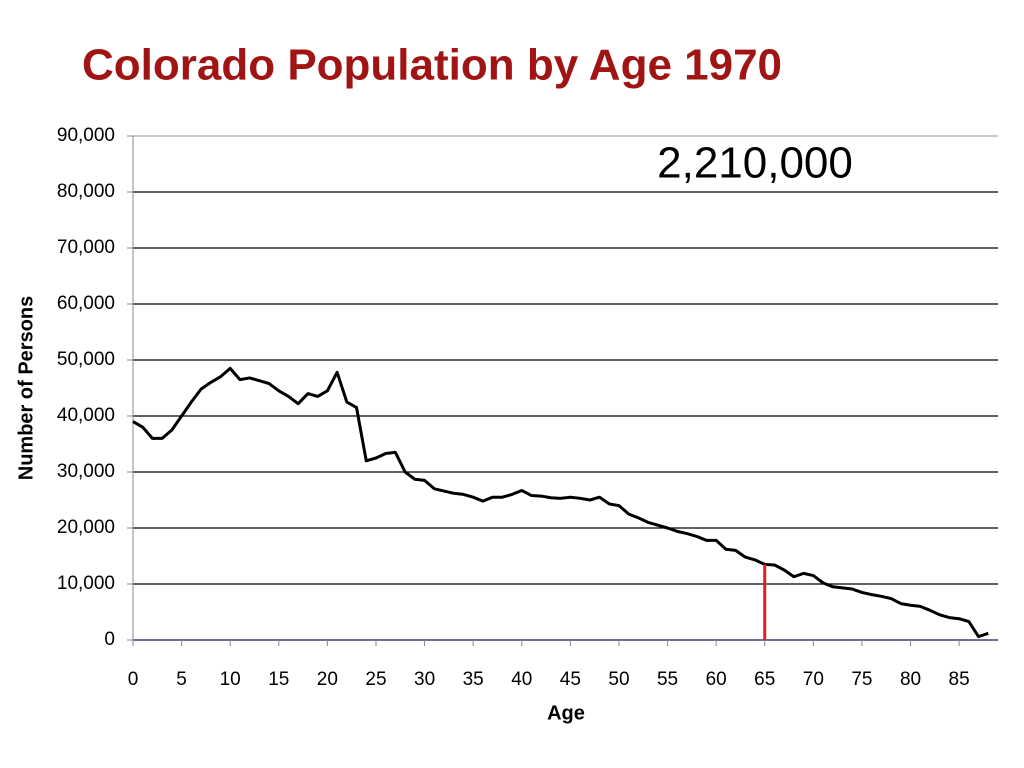 The image size is (1024, 768). What do you see at coordinates (86, 583) in the screenshot?
I see `y-tick-label: 10,000` at bounding box center [86, 583].